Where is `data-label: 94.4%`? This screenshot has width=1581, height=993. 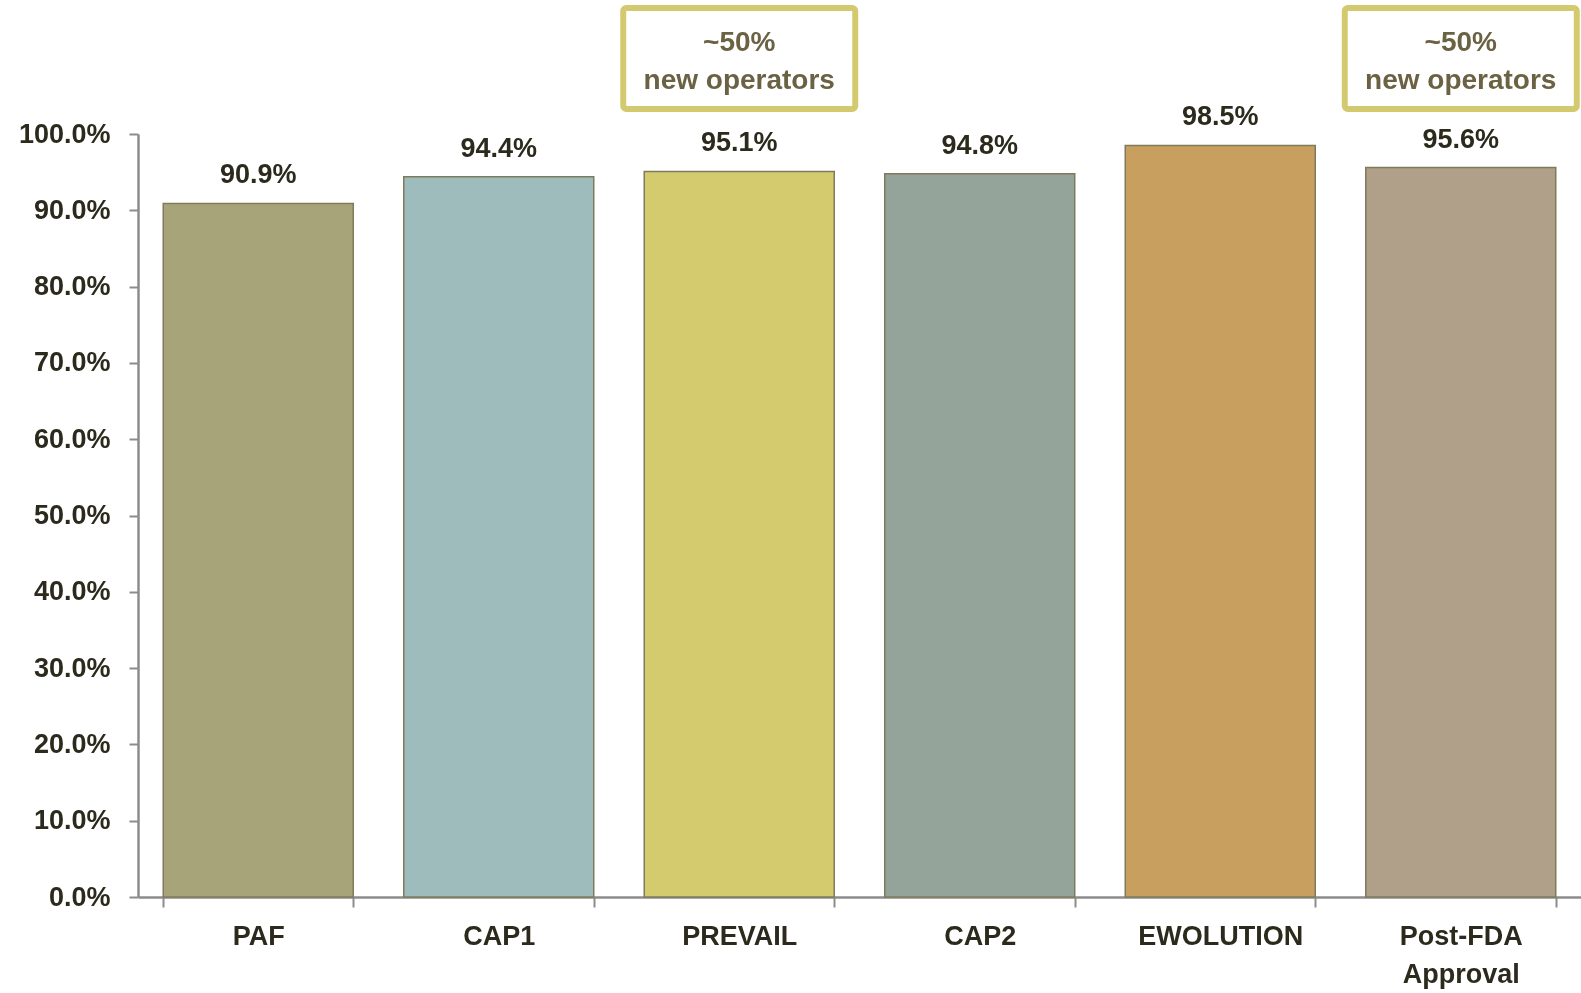 data-label: 94.4% is located at coordinates (499, 147).